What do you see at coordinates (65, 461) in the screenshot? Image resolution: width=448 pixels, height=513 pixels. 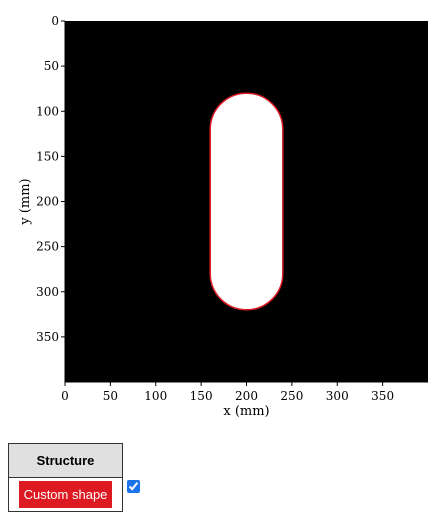 I see `legend-header: Structure` at bounding box center [65, 461].